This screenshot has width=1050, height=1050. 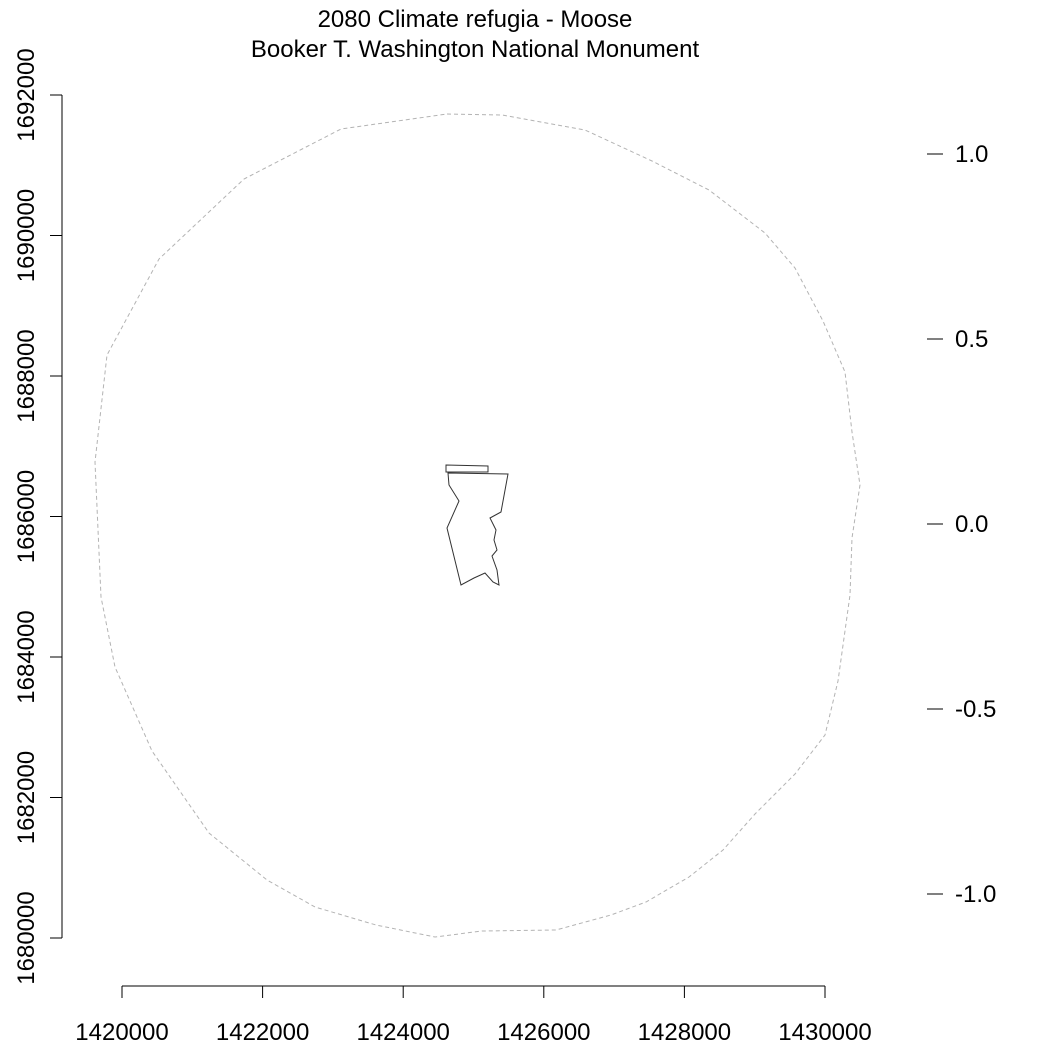 I want to click on x-tick-label: 1430000, so click(x=824, y=1032).